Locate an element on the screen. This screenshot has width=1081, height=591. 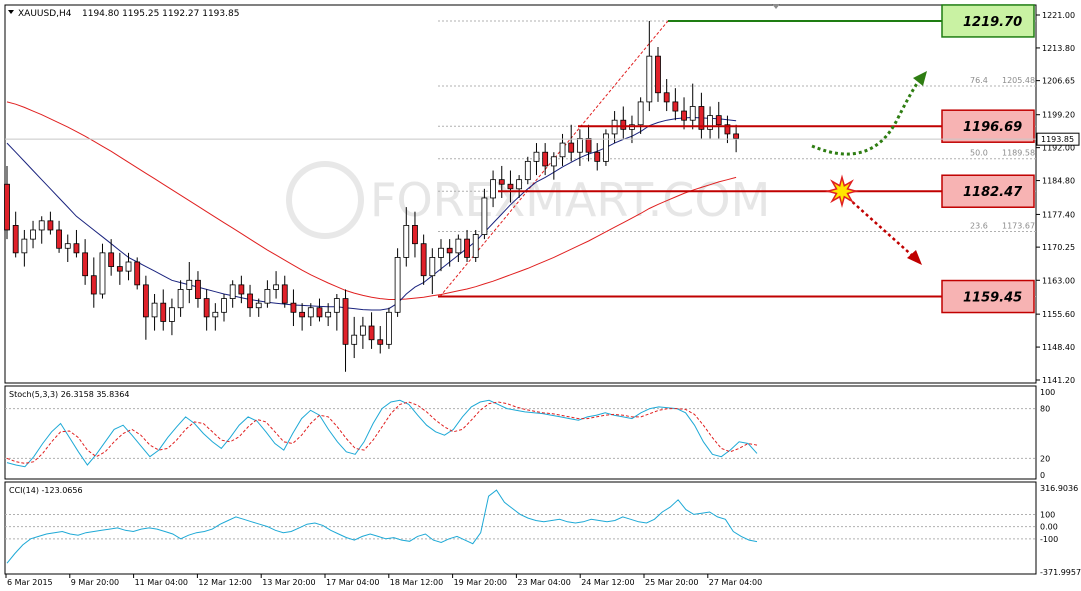
watermark: FOREXMART.COM is located at coordinates (528, 200).